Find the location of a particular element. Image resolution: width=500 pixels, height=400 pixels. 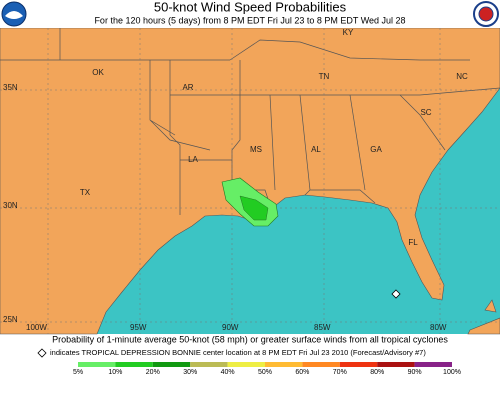

state-label: TN is located at coordinates (324, 76).